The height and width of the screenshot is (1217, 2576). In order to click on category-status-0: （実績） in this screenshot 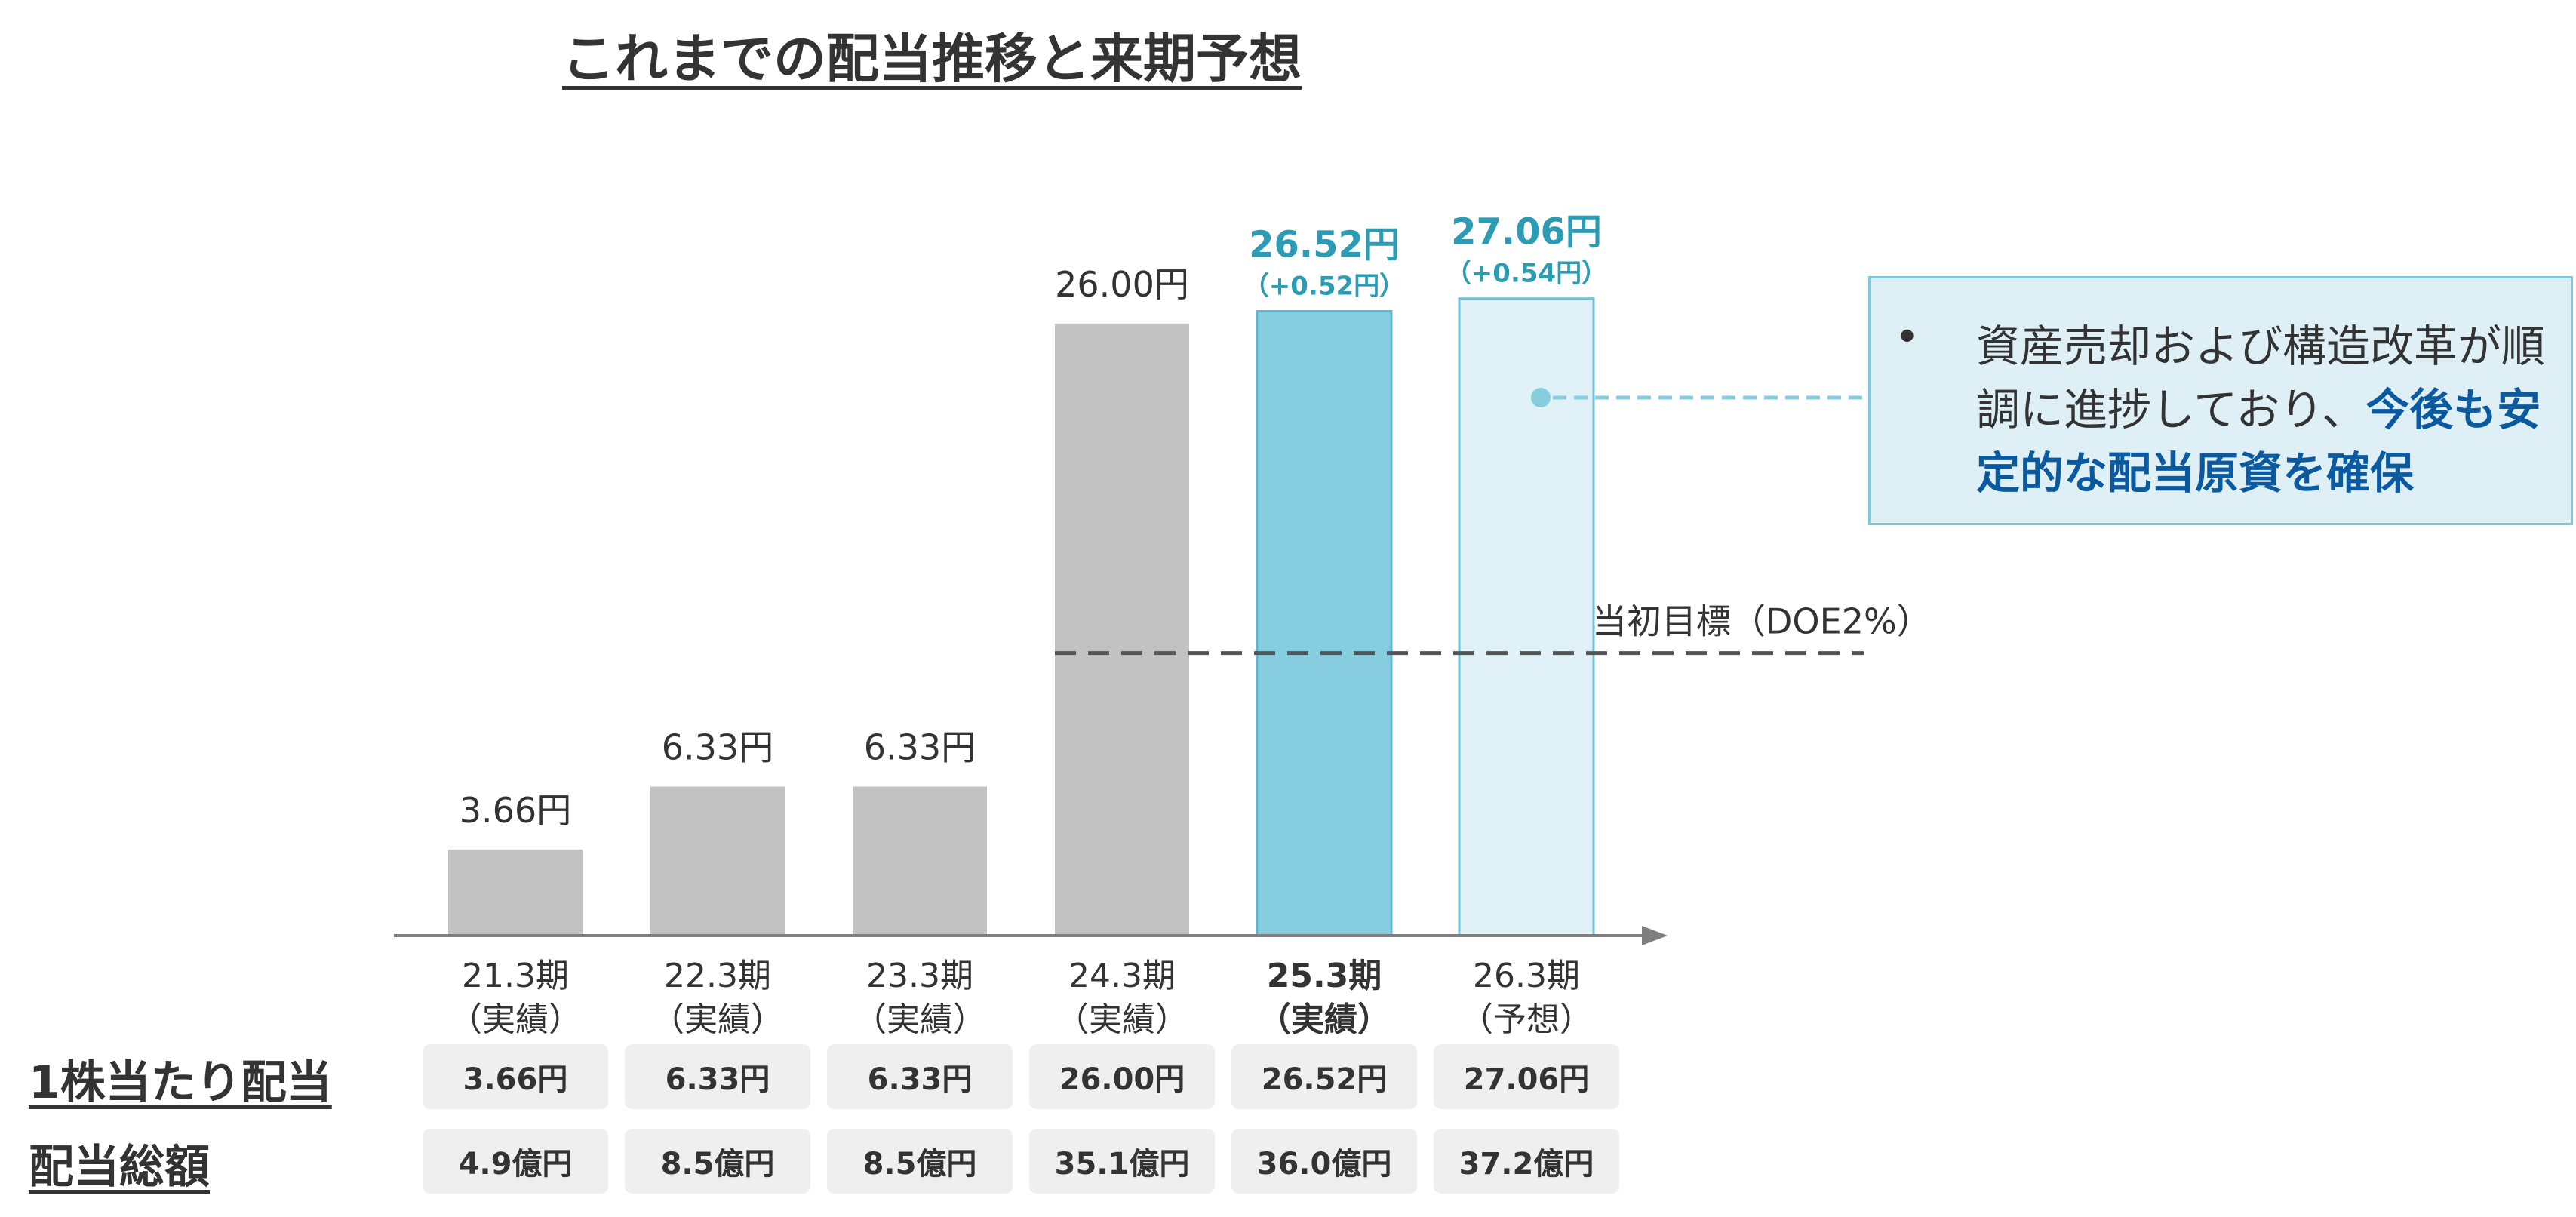, I will do `click(515, 1019)`.